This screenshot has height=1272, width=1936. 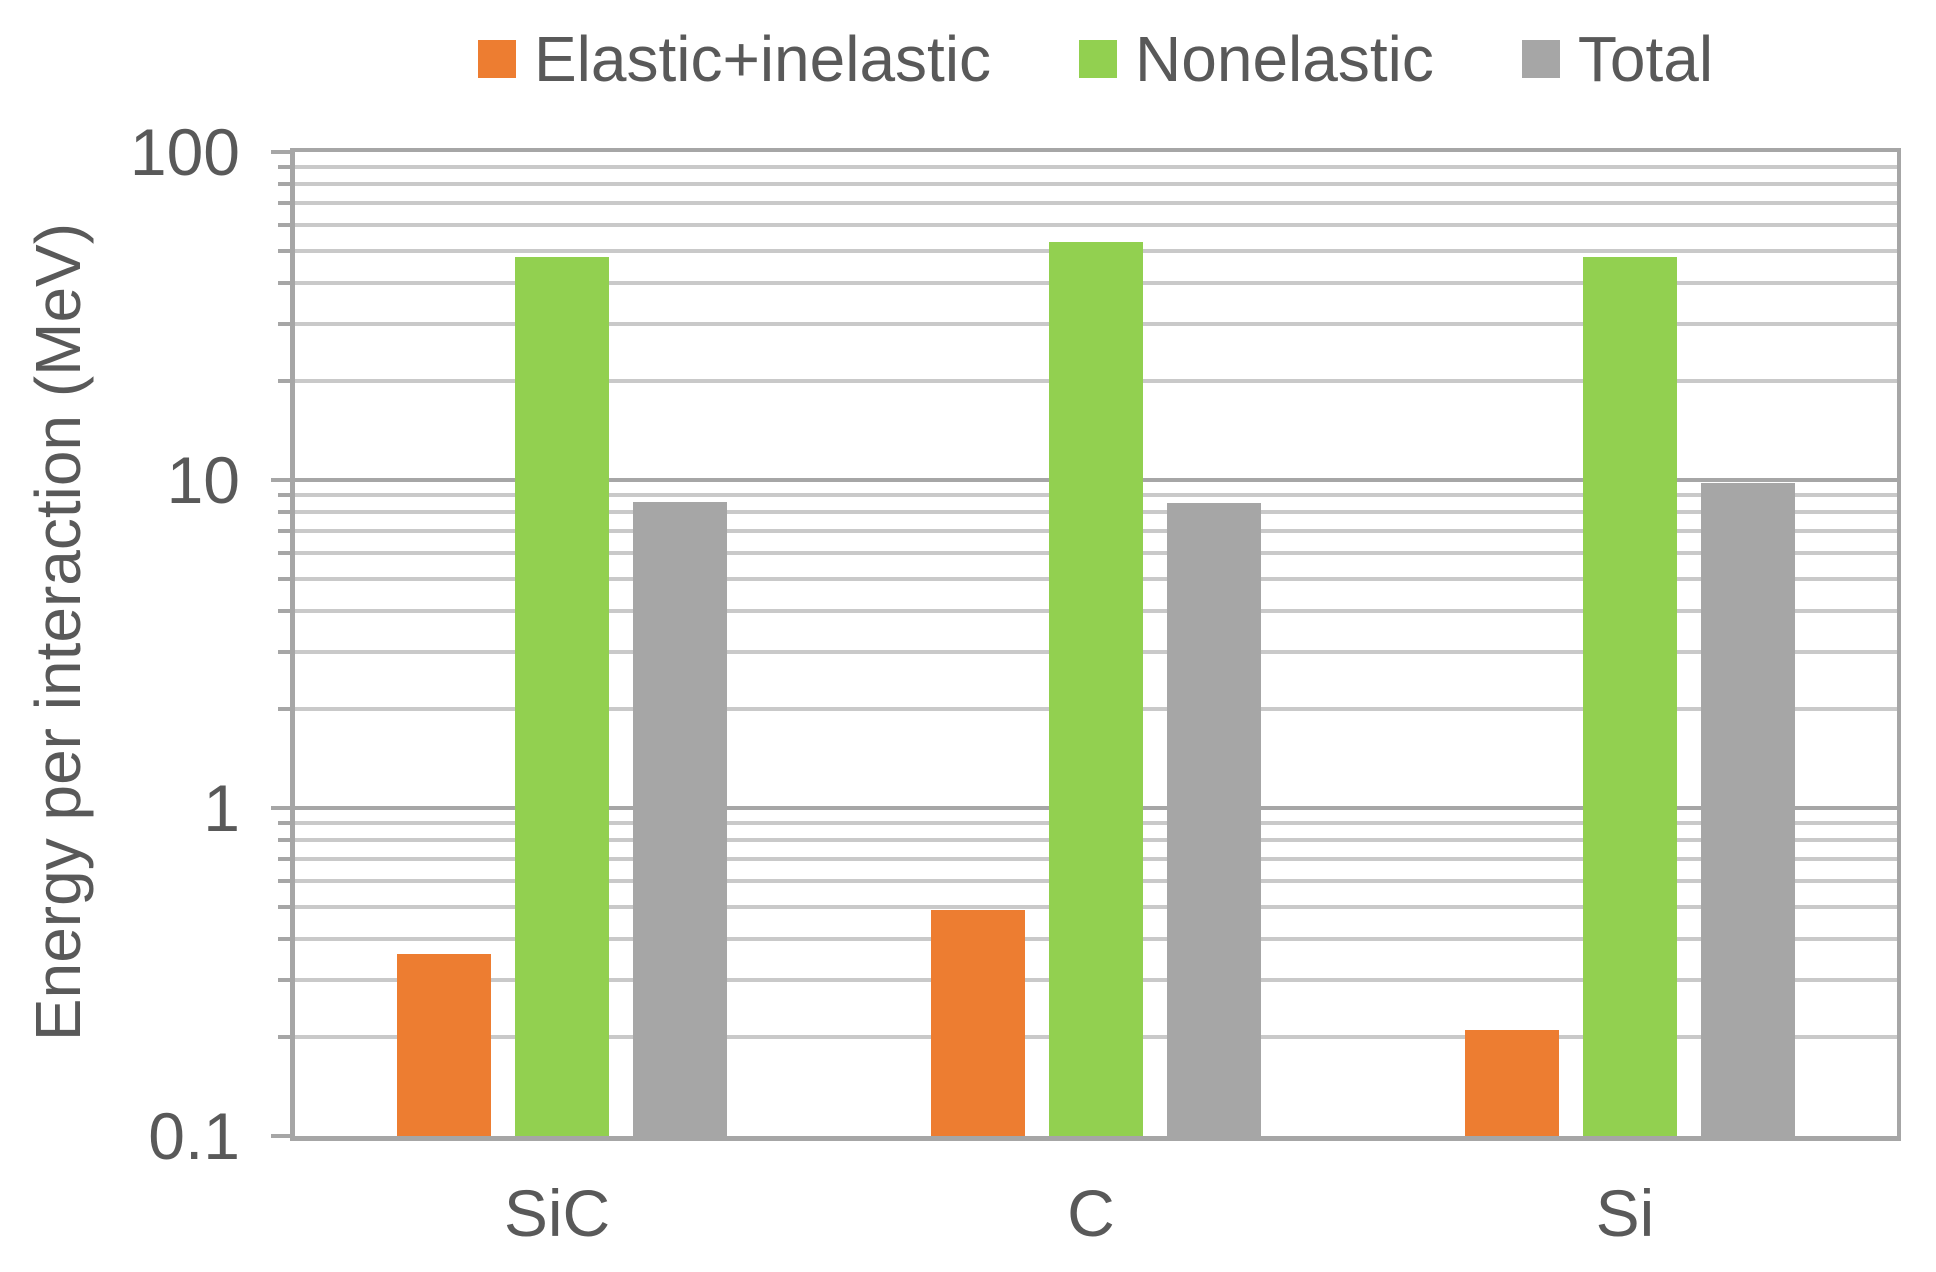 I want to click on legend-item: Nonelastic, so click(x=1256, y=59).